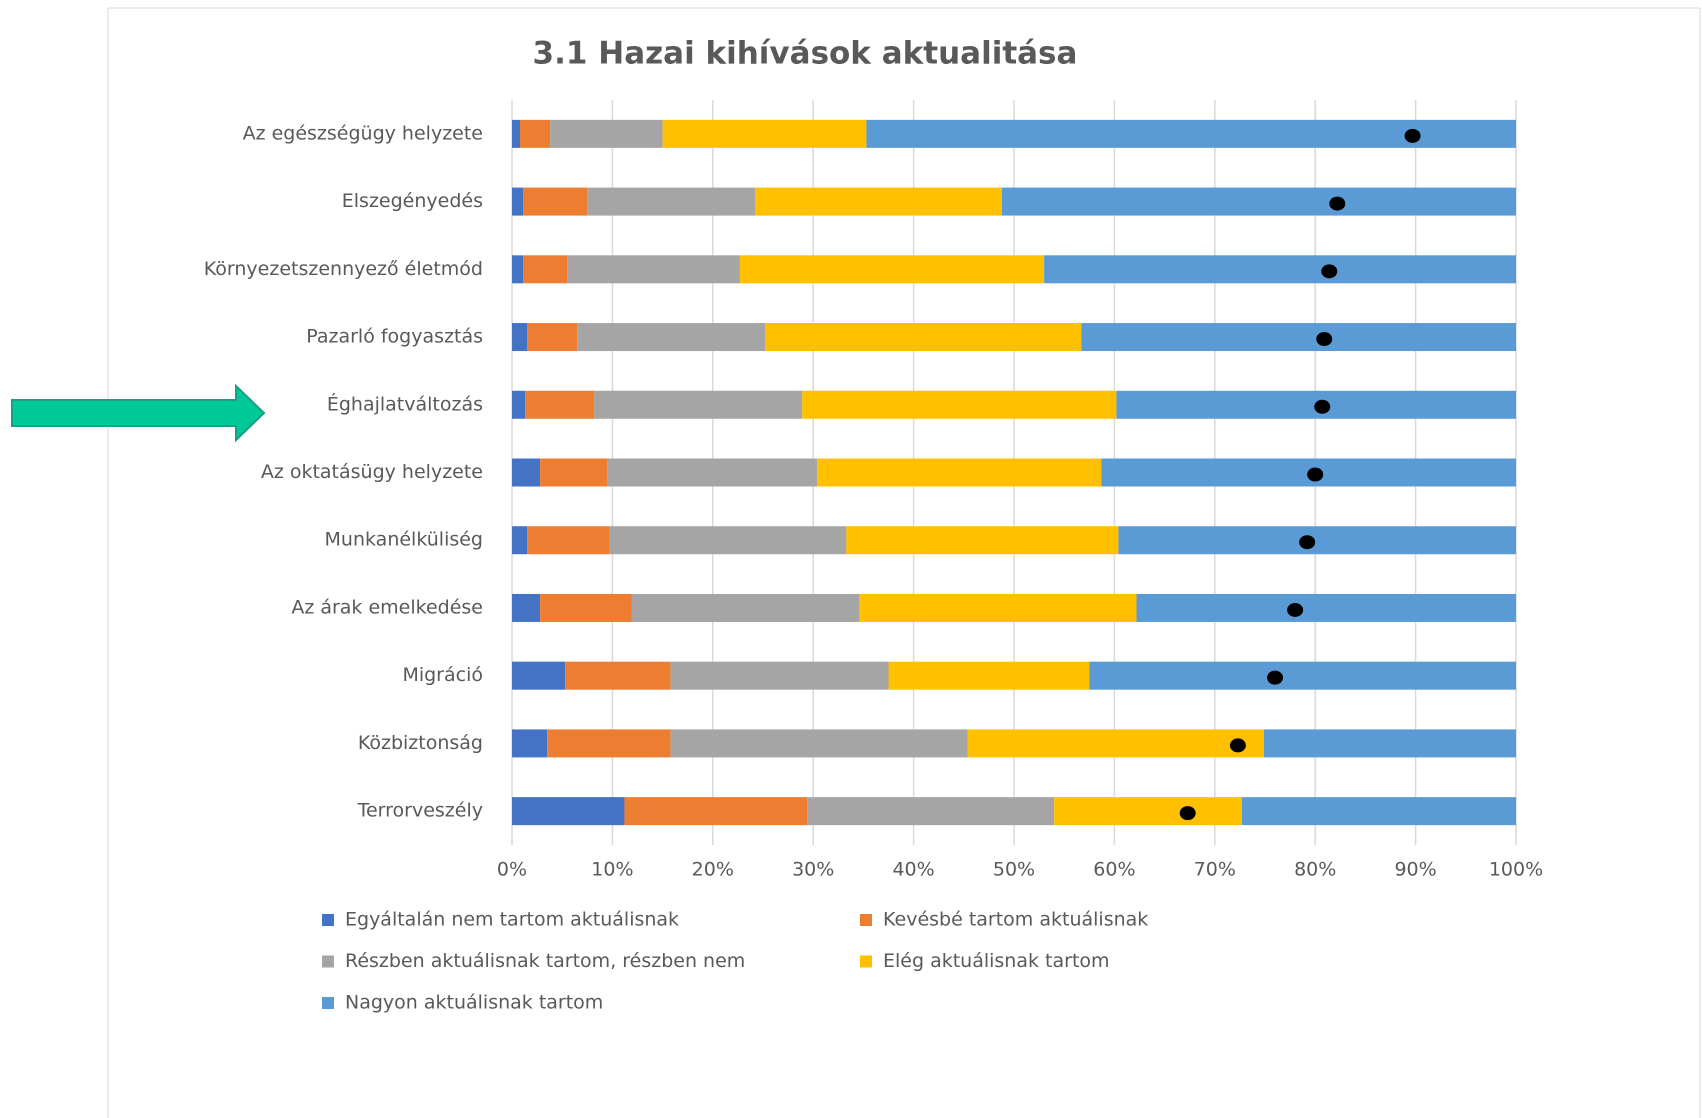  I want to click on x-tick-label: 20%, so click(713, 870).